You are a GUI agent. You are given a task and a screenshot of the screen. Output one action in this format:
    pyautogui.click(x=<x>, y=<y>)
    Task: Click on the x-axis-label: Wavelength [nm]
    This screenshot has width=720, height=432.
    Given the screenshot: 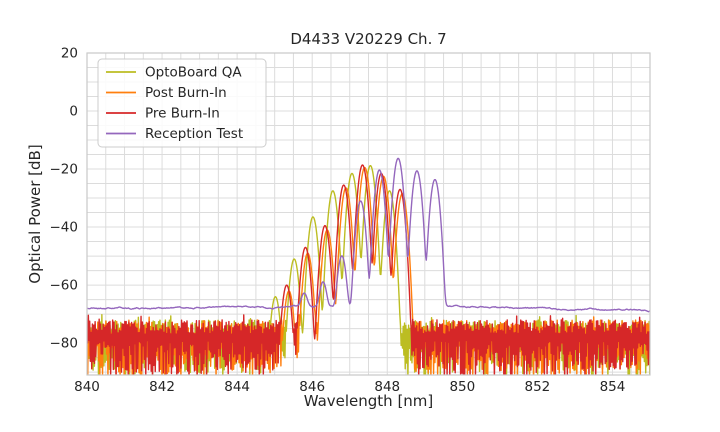 What is the action you would take?
    pyautogui.click(x=369, y=401)
    